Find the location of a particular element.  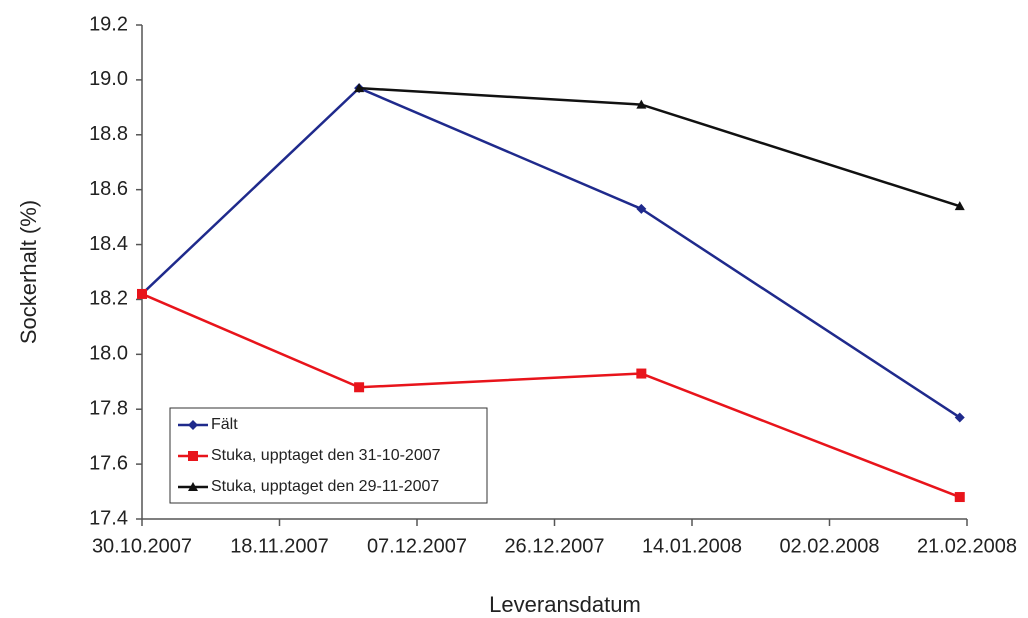

y-tick-label: 19.0 is located at coordinates (108, 79).